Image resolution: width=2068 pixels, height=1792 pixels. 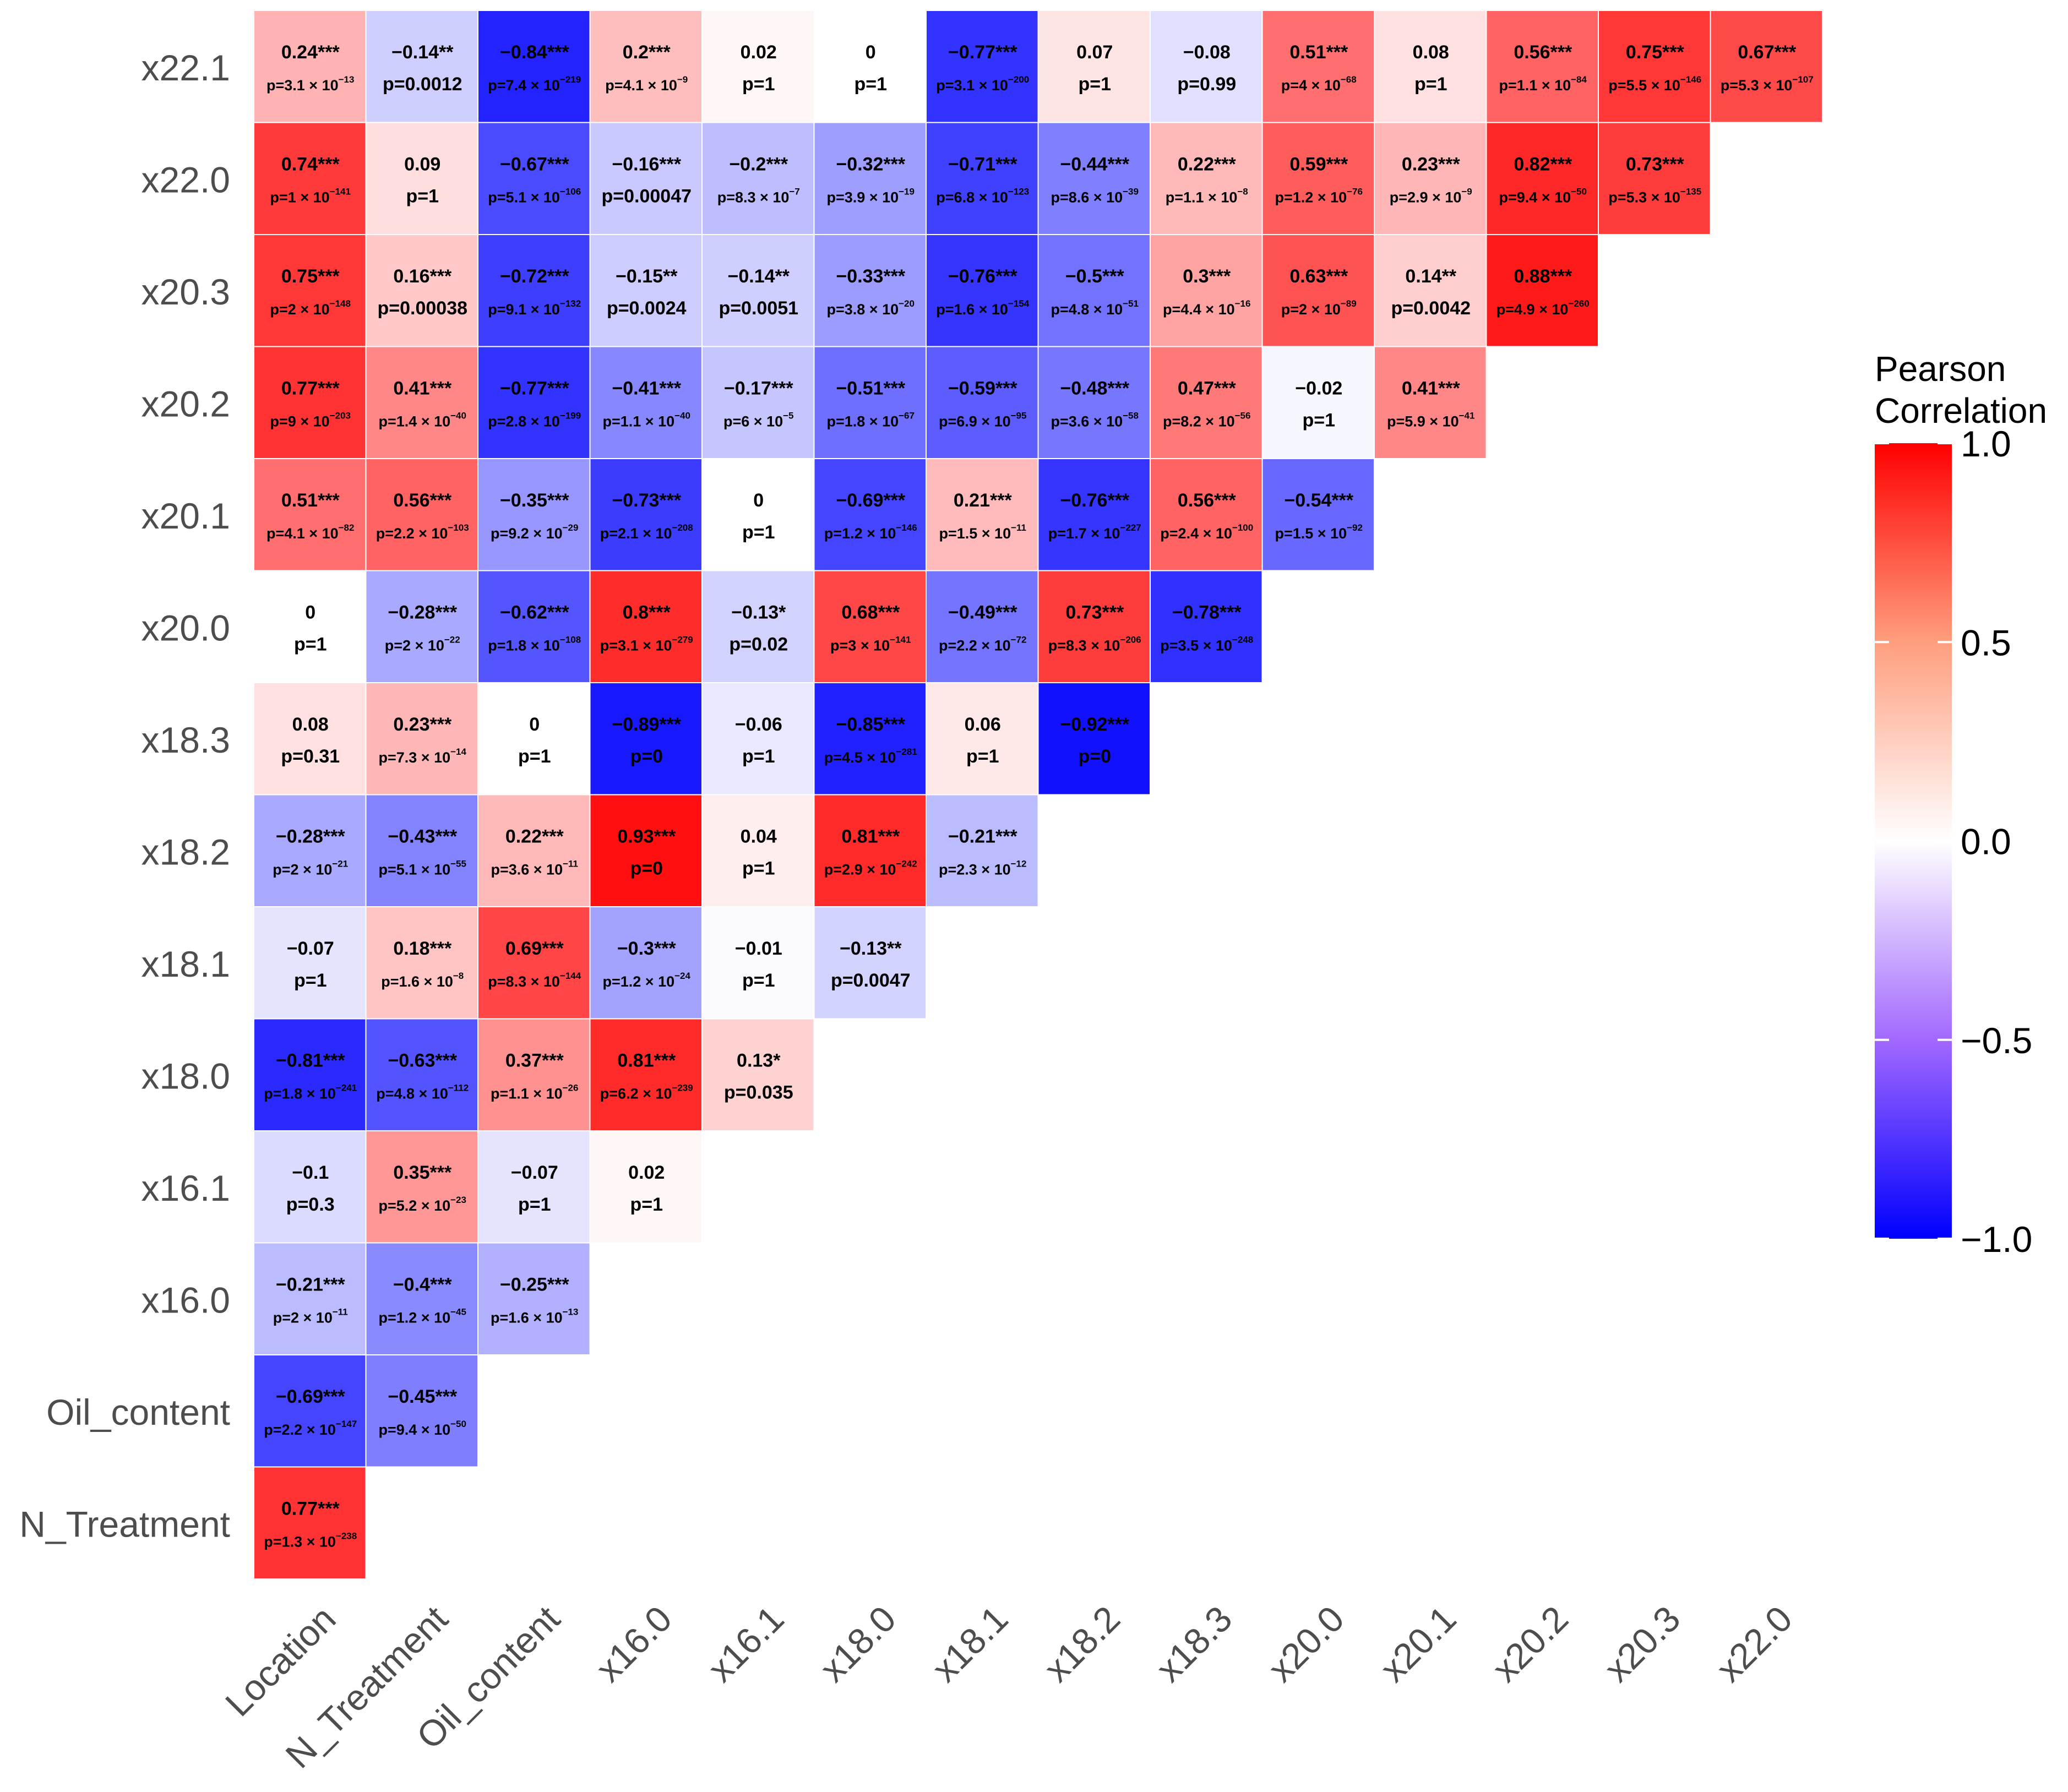 What do you see at coordinates (906, 527) in the screenshot?
I see `cell-pvalue-exponent: −146` at bounding box center [906, 527].